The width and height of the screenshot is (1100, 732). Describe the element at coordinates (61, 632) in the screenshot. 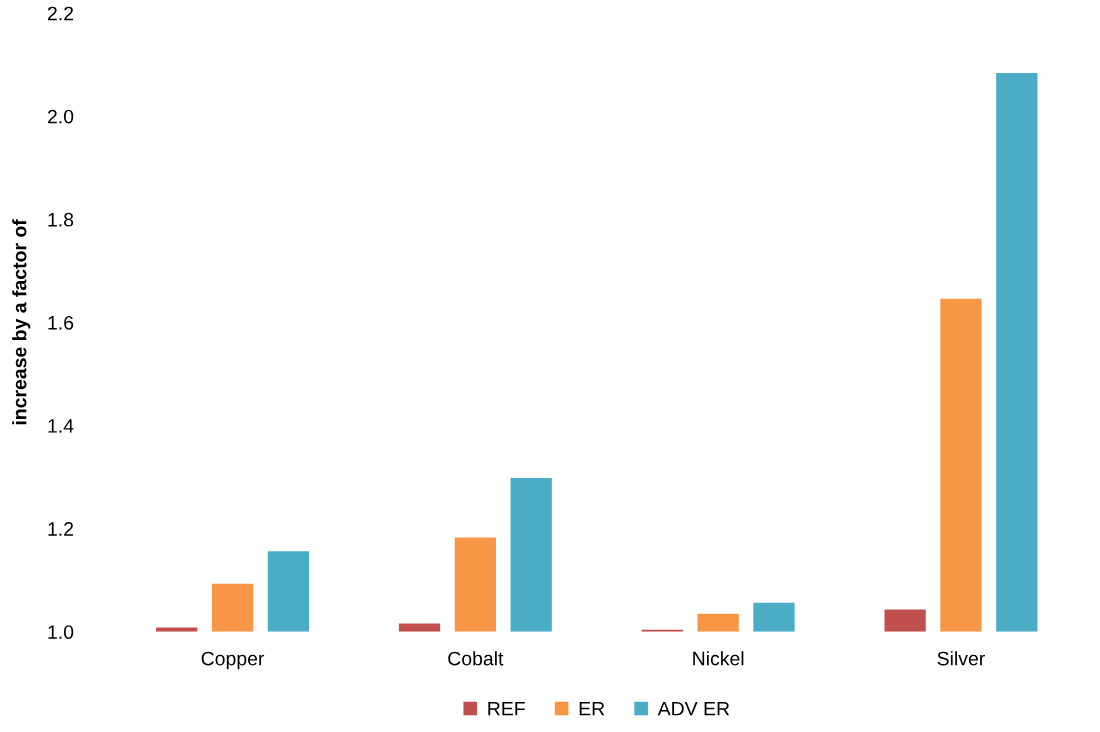

I see `y-tick-label: 1.0` at that location.